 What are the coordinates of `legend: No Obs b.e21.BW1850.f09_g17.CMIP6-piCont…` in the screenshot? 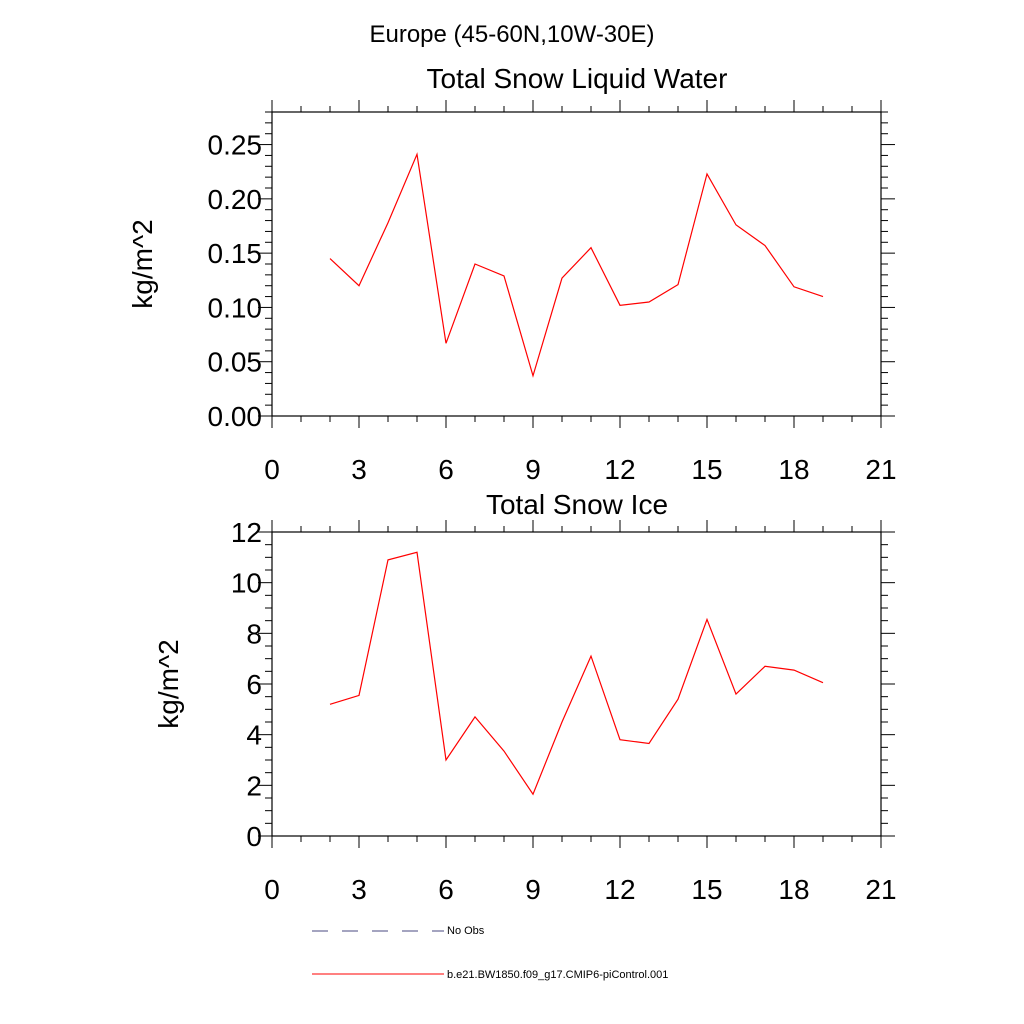 It's located at (490, 953).